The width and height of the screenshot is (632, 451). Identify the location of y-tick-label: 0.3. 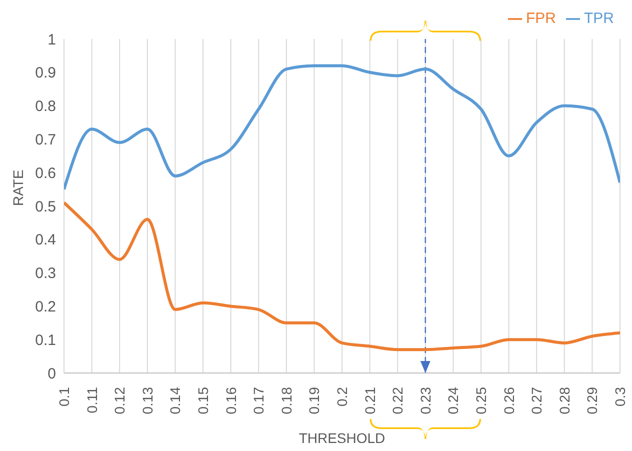
(45, 273).